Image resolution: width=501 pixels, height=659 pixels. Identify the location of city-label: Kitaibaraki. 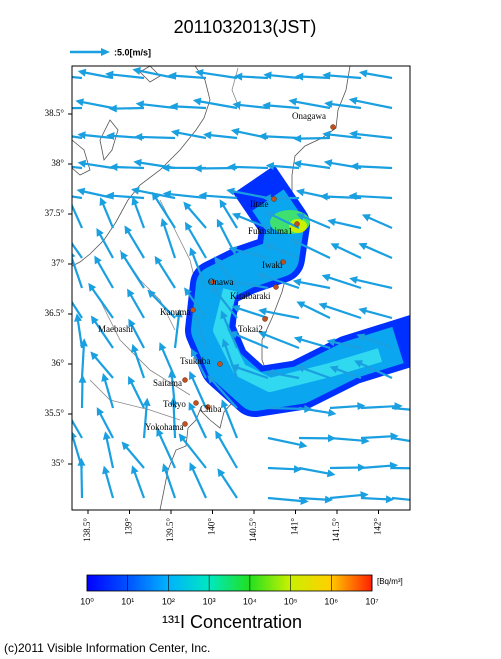
(250, 296).